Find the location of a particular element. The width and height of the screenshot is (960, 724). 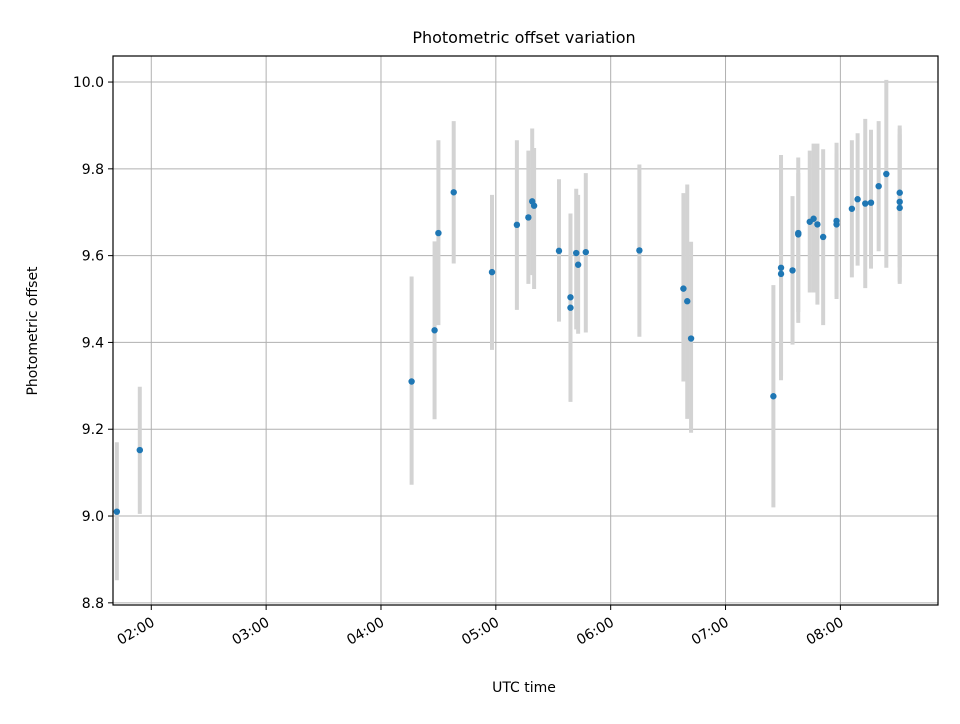

y-tick-label: 9.0 is located at coordinates (93, 517).